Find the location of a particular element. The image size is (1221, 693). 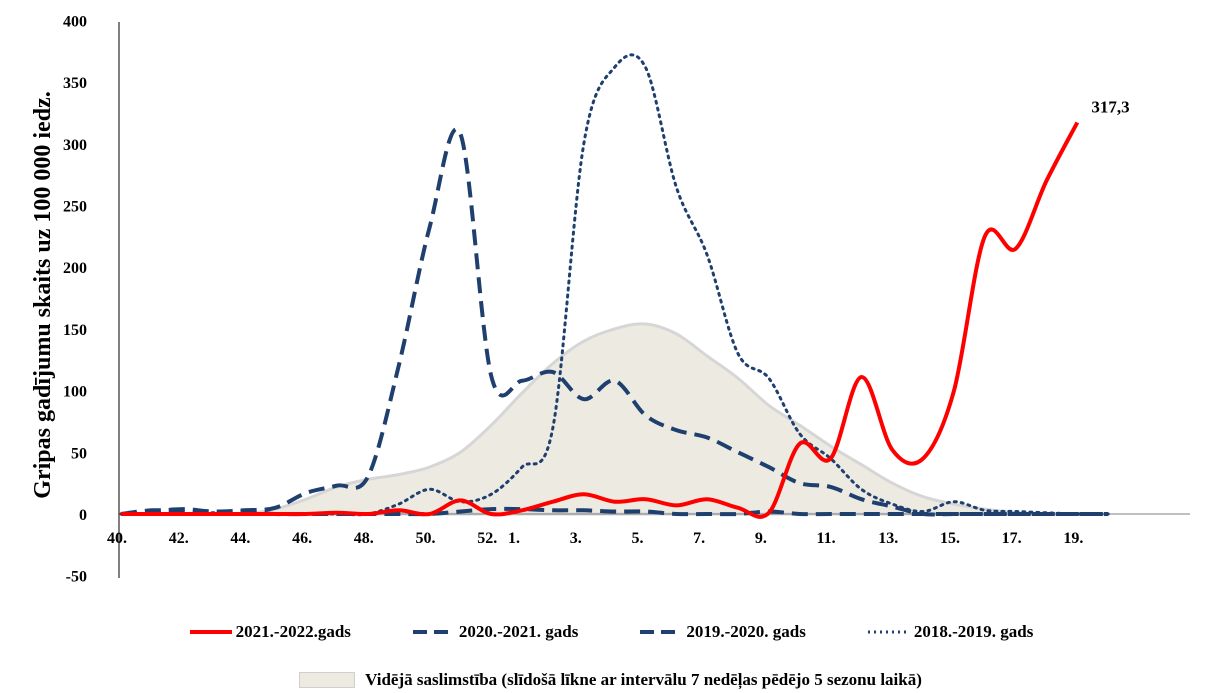

y-axis-label: Gripas gadījumu skaits uz 100 000 iedz. is located at coordinates (43, 294).